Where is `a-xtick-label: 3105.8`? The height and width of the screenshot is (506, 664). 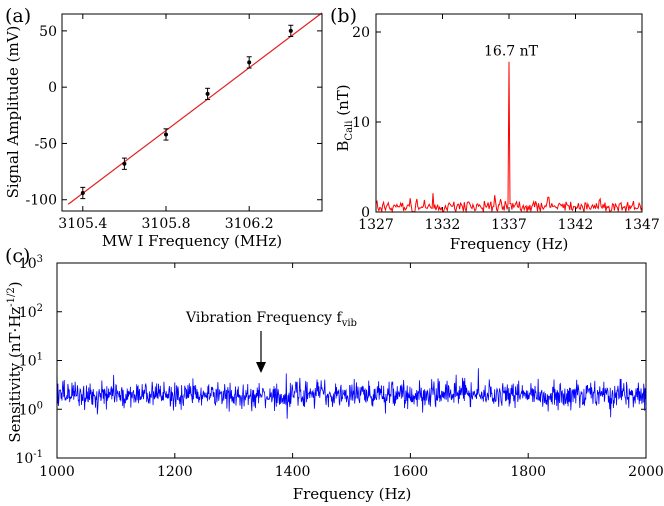 a-xtick-label: 3105.8 is located at coordinates (166, 224).